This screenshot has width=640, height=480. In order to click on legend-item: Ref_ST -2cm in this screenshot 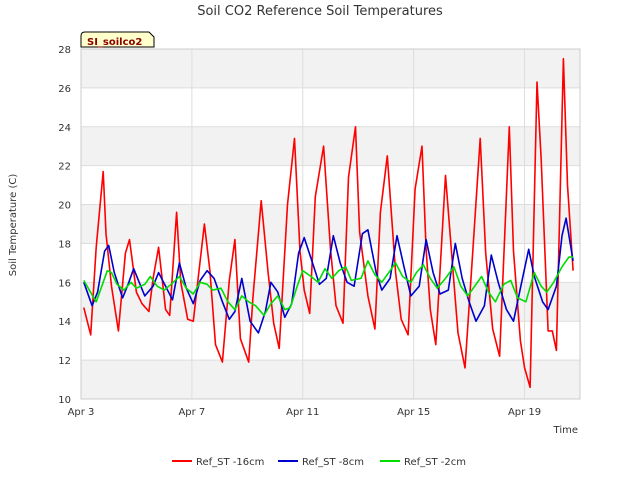, I will do `click(423, 462)`.